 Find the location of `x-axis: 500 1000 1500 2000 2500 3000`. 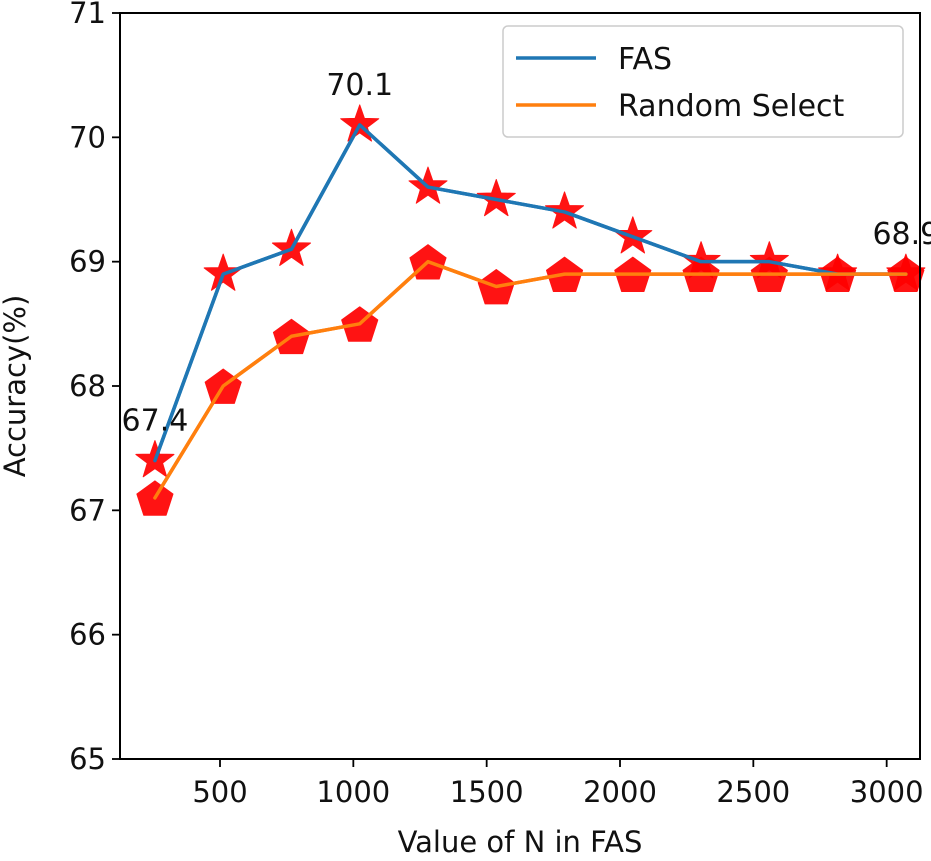

x-axis: 500 1000 1500 2000 2500 3000 is located at coordinates (558, 784).